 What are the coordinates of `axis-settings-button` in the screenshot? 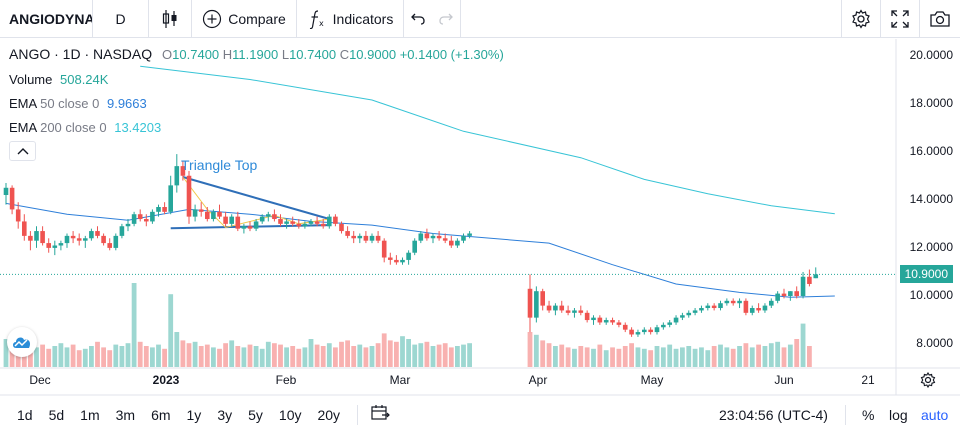 It's located at (928, 382).